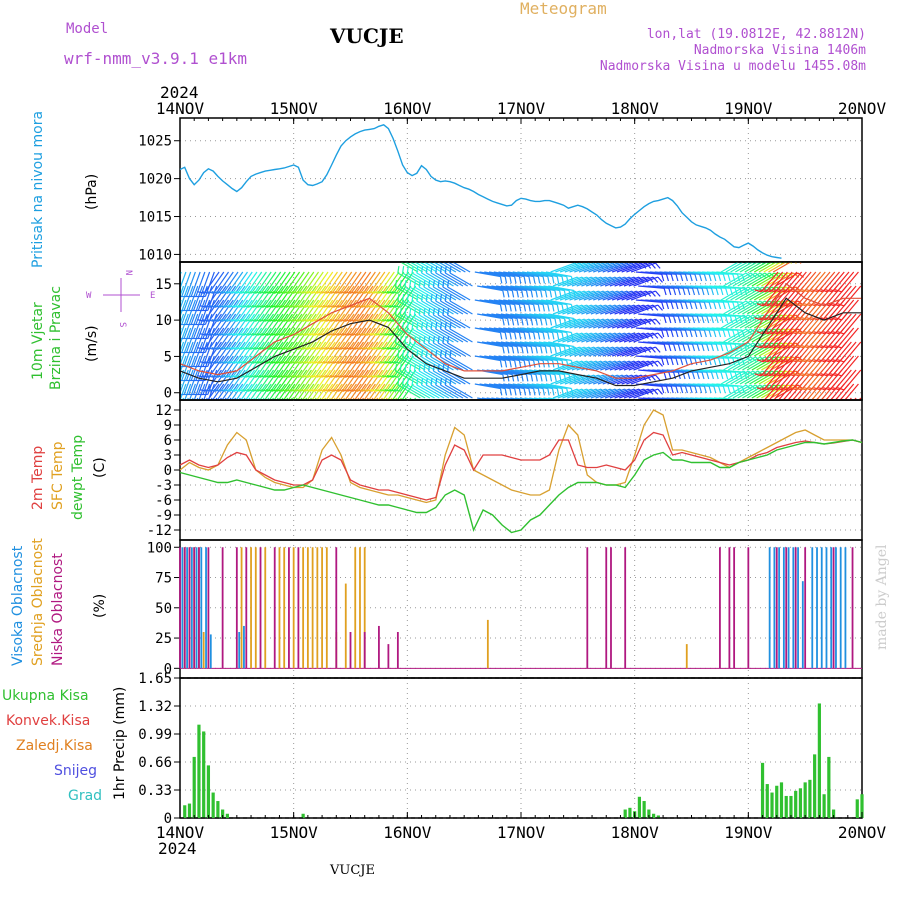 This screenshot has width=900, height=900. What do you see at coordinates (159, 531) in the screenshot?
I see `temp-ytick-label: -12` at bounding box center [159, 531].